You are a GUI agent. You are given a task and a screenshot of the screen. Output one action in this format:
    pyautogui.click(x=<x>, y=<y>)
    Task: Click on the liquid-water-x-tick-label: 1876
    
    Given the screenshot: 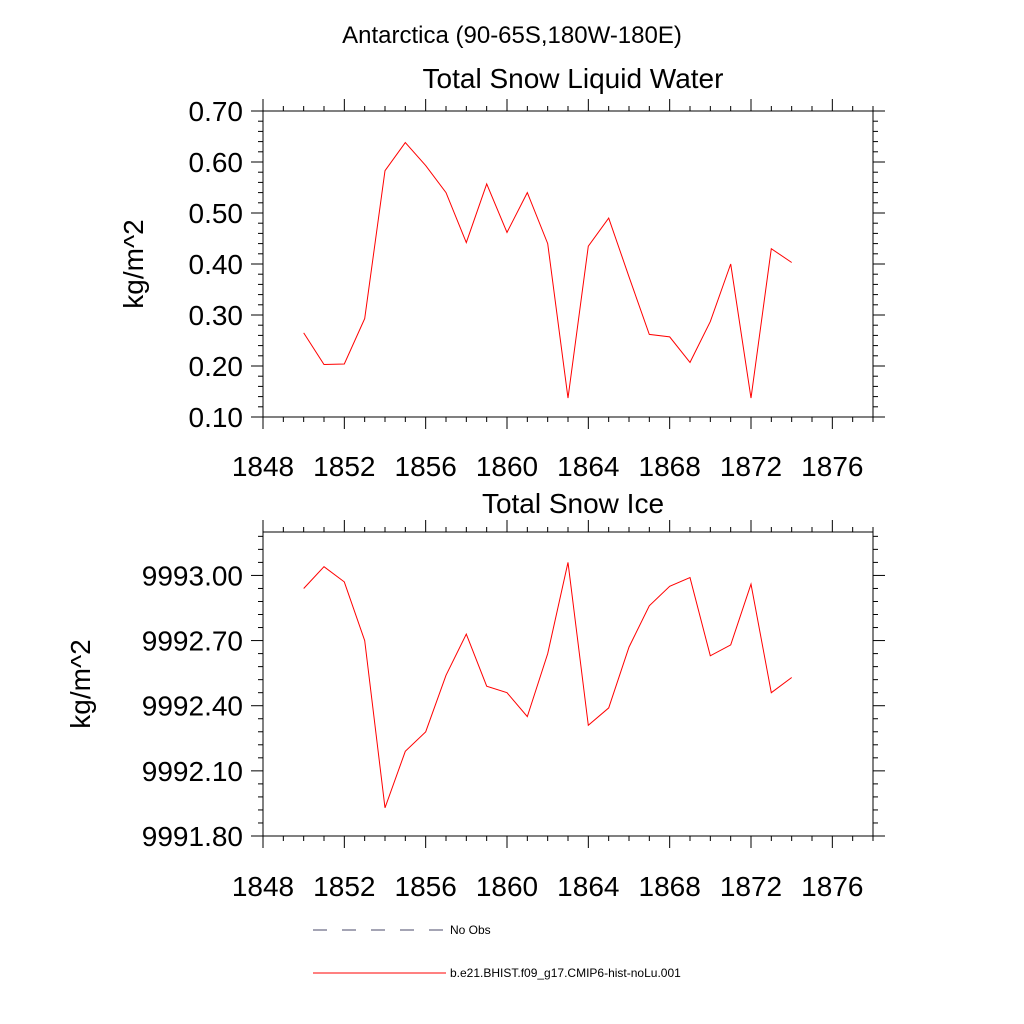 What is the action you would take?
    pyautogui.click(x=832, y=466)
    